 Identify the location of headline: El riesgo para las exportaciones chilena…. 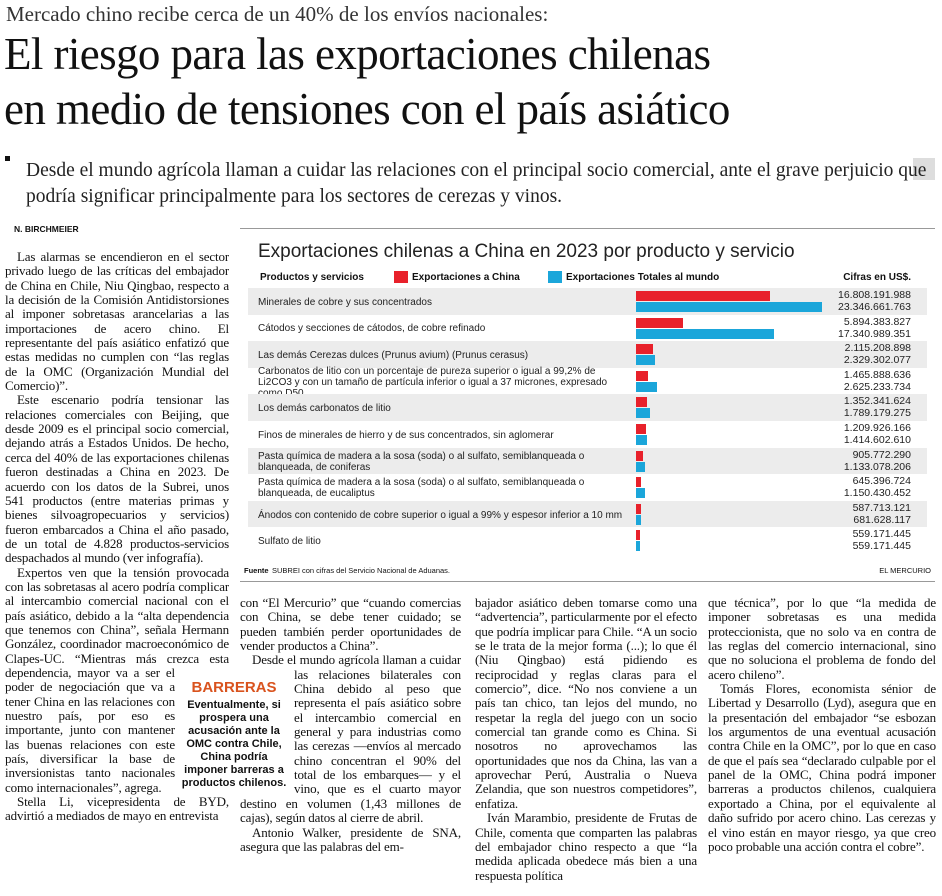
(357, 54).